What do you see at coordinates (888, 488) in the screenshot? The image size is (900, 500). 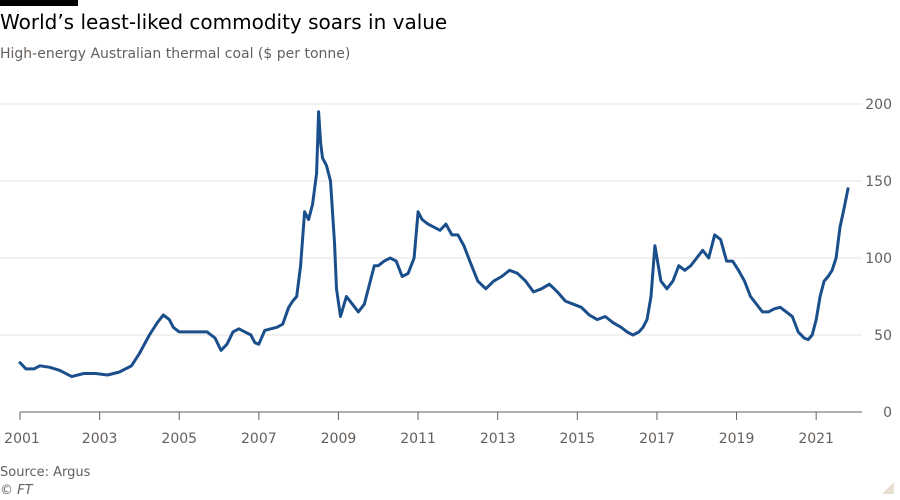 I see `resize-corner-icon` at bounding box center [888, 488].